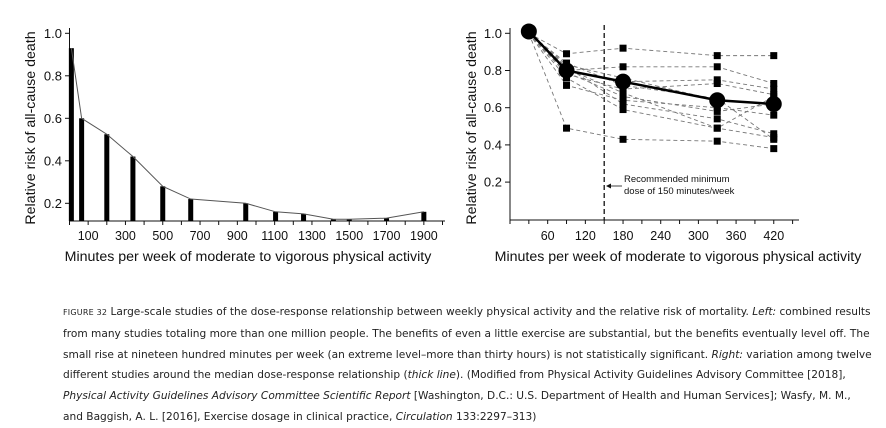 The height and width of the screenshot is (428, 886). I want to click on x-tick-label: 420, so click(773, 236).